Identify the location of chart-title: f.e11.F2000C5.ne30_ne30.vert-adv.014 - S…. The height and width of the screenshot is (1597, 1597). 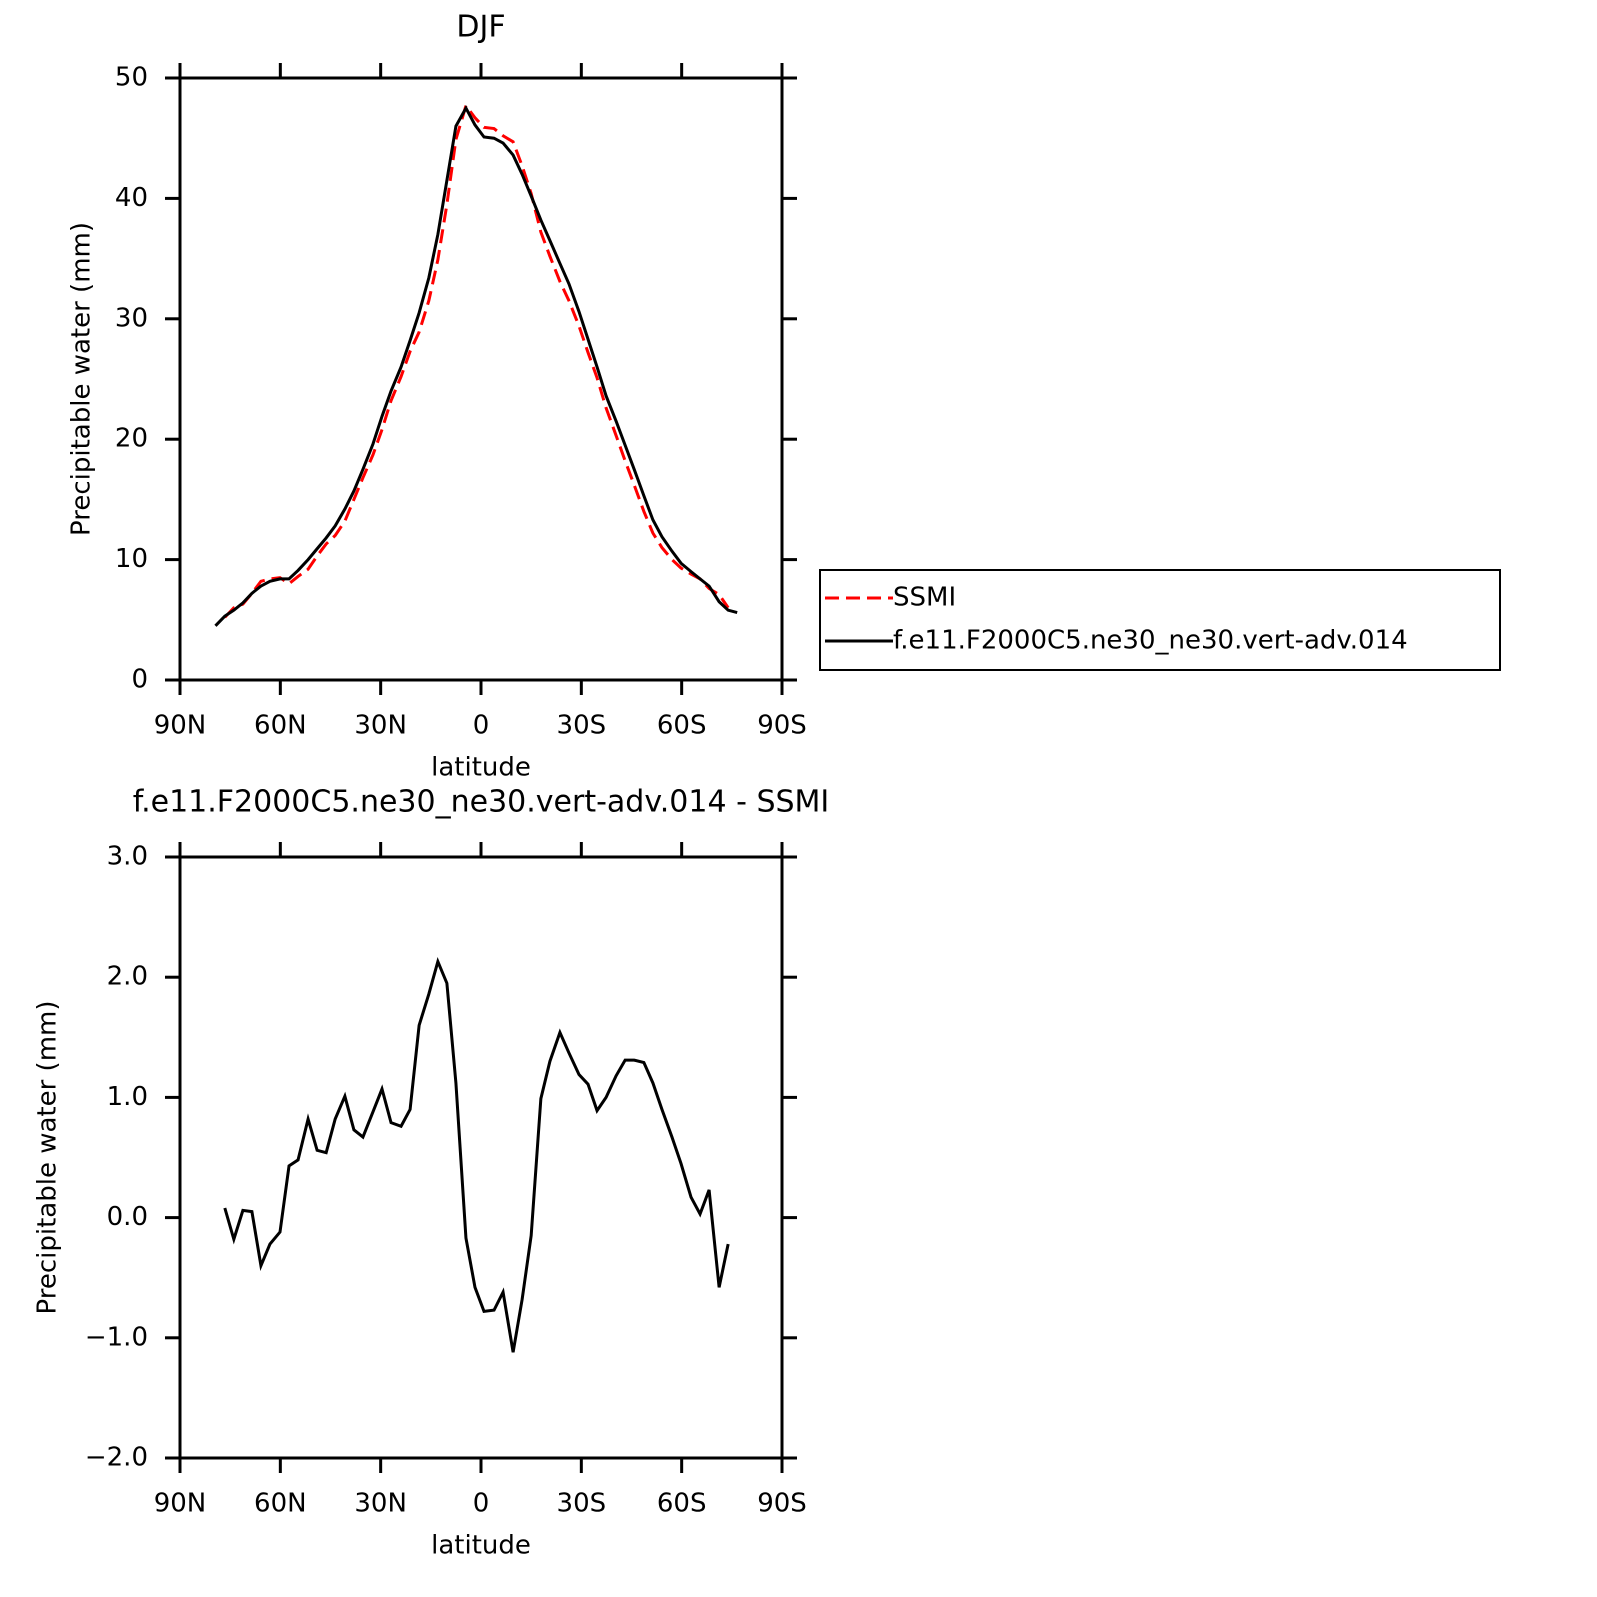
(481, 802).